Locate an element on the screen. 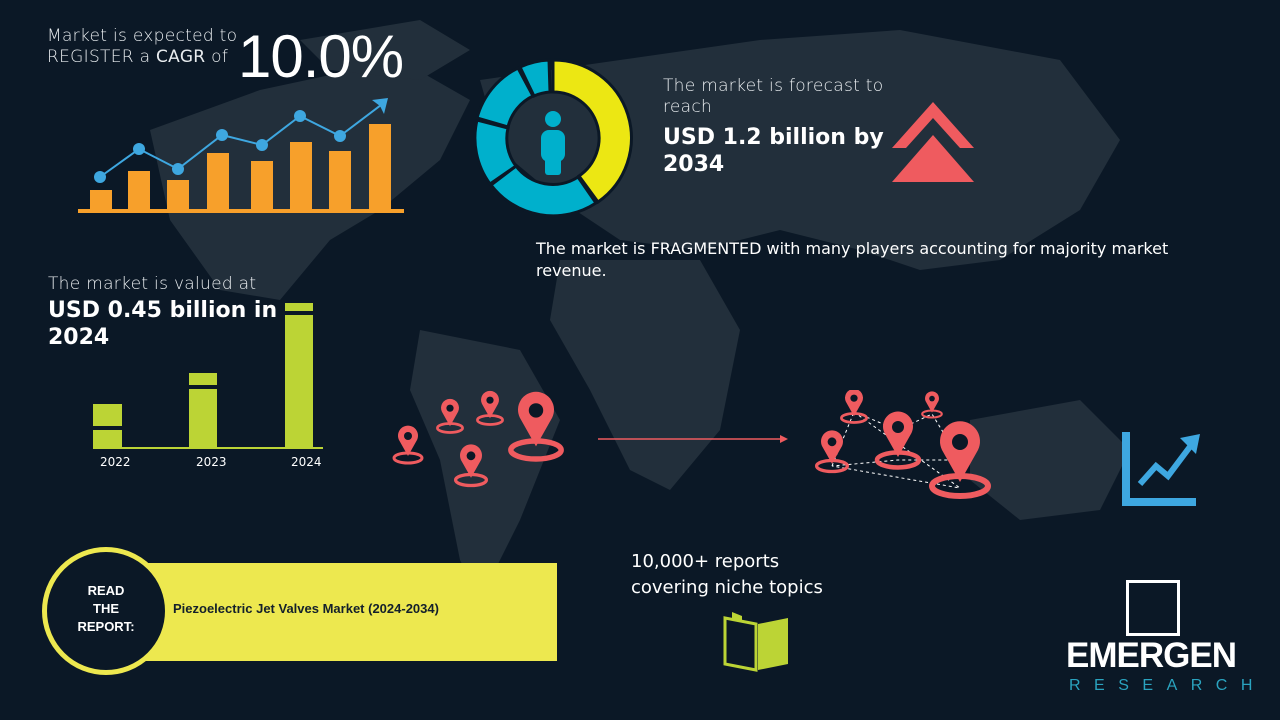 Image resolution: width=1280 pixels, height=720 pixels. open-book-icon is located at coordinates (755, 642).